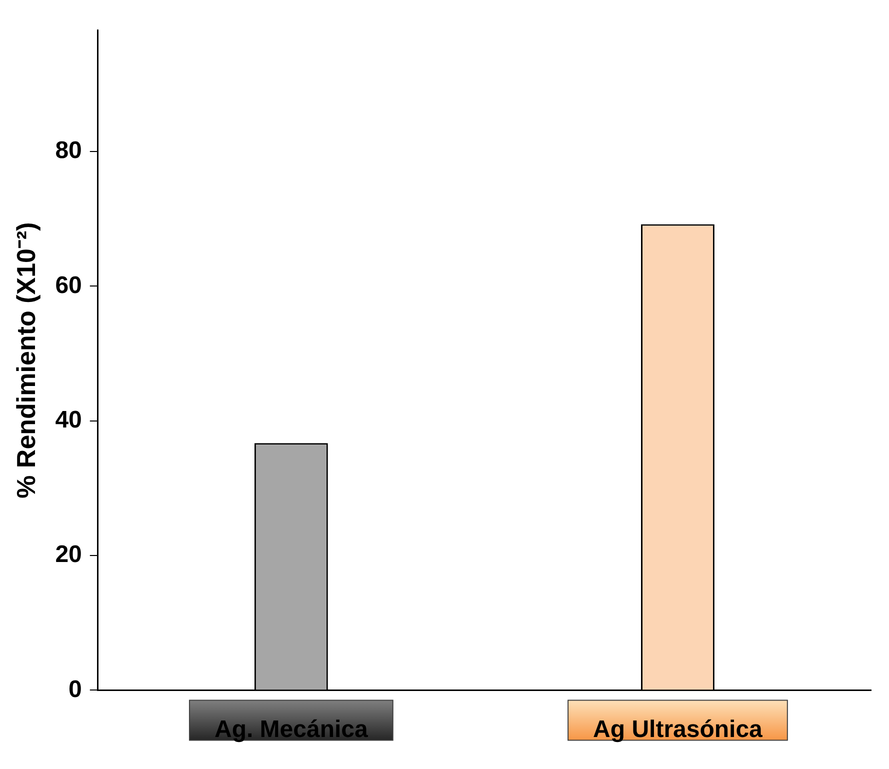  Describe the element at coordinates (68, 420) in the screenshot. I see `y-tick-label: 40` at that location.